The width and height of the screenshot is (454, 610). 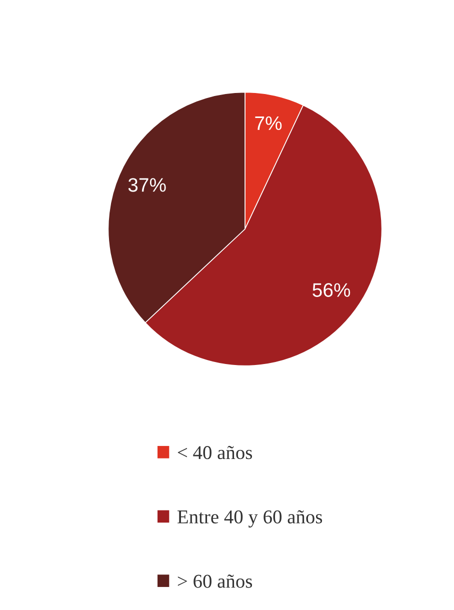 I want to click on data-label: 37%, so click(x=147, y=185).